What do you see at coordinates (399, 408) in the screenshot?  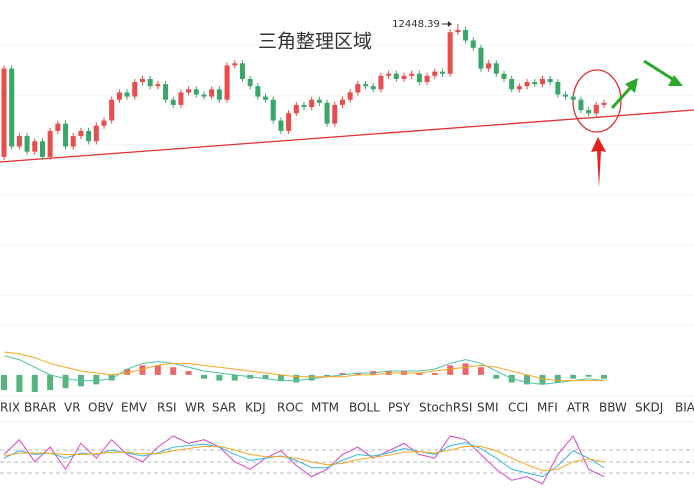 I see `indicator-tab: PSY` at bounding box center [399, 408].